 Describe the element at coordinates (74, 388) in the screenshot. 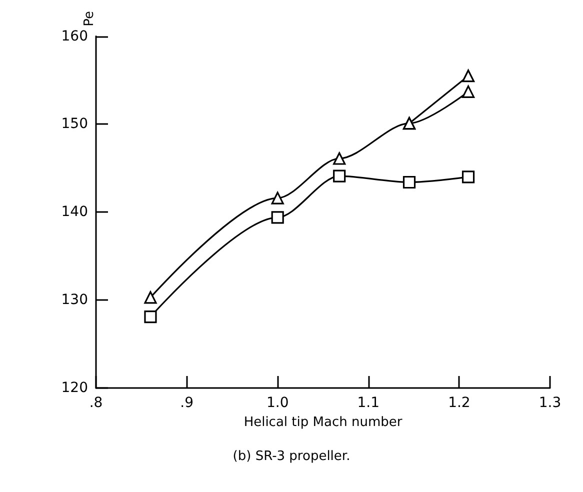

I see `y-tick-label: 120` at that location.